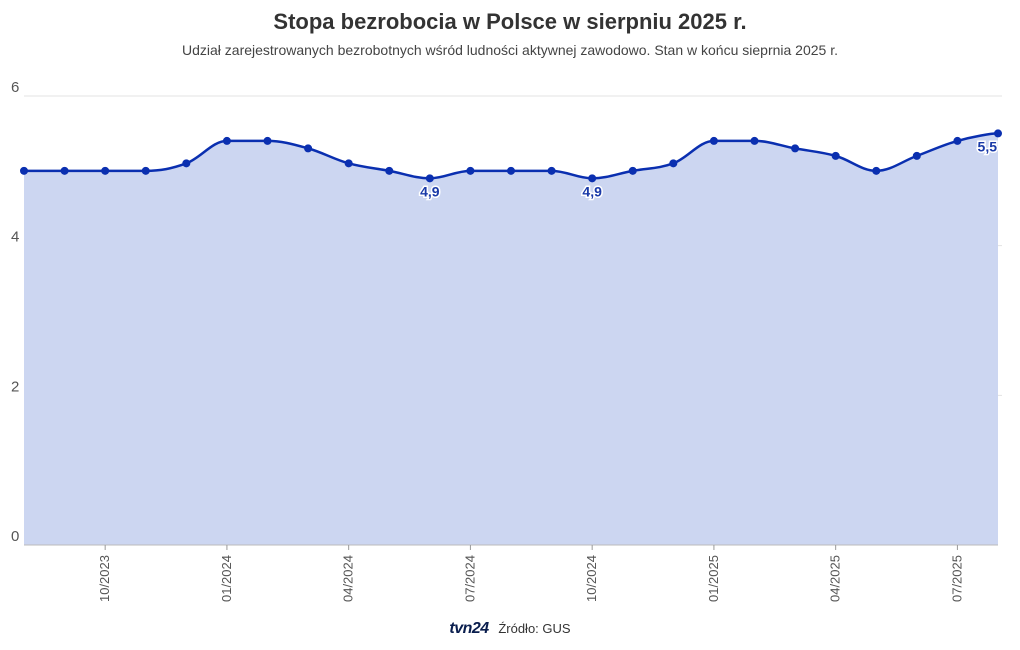 This screenshot has width=1020, height=650. Describe the element at coordinates (713, 578) in the screenshot. I see `x-tick-label-01-2025: 01/2025` at that location.